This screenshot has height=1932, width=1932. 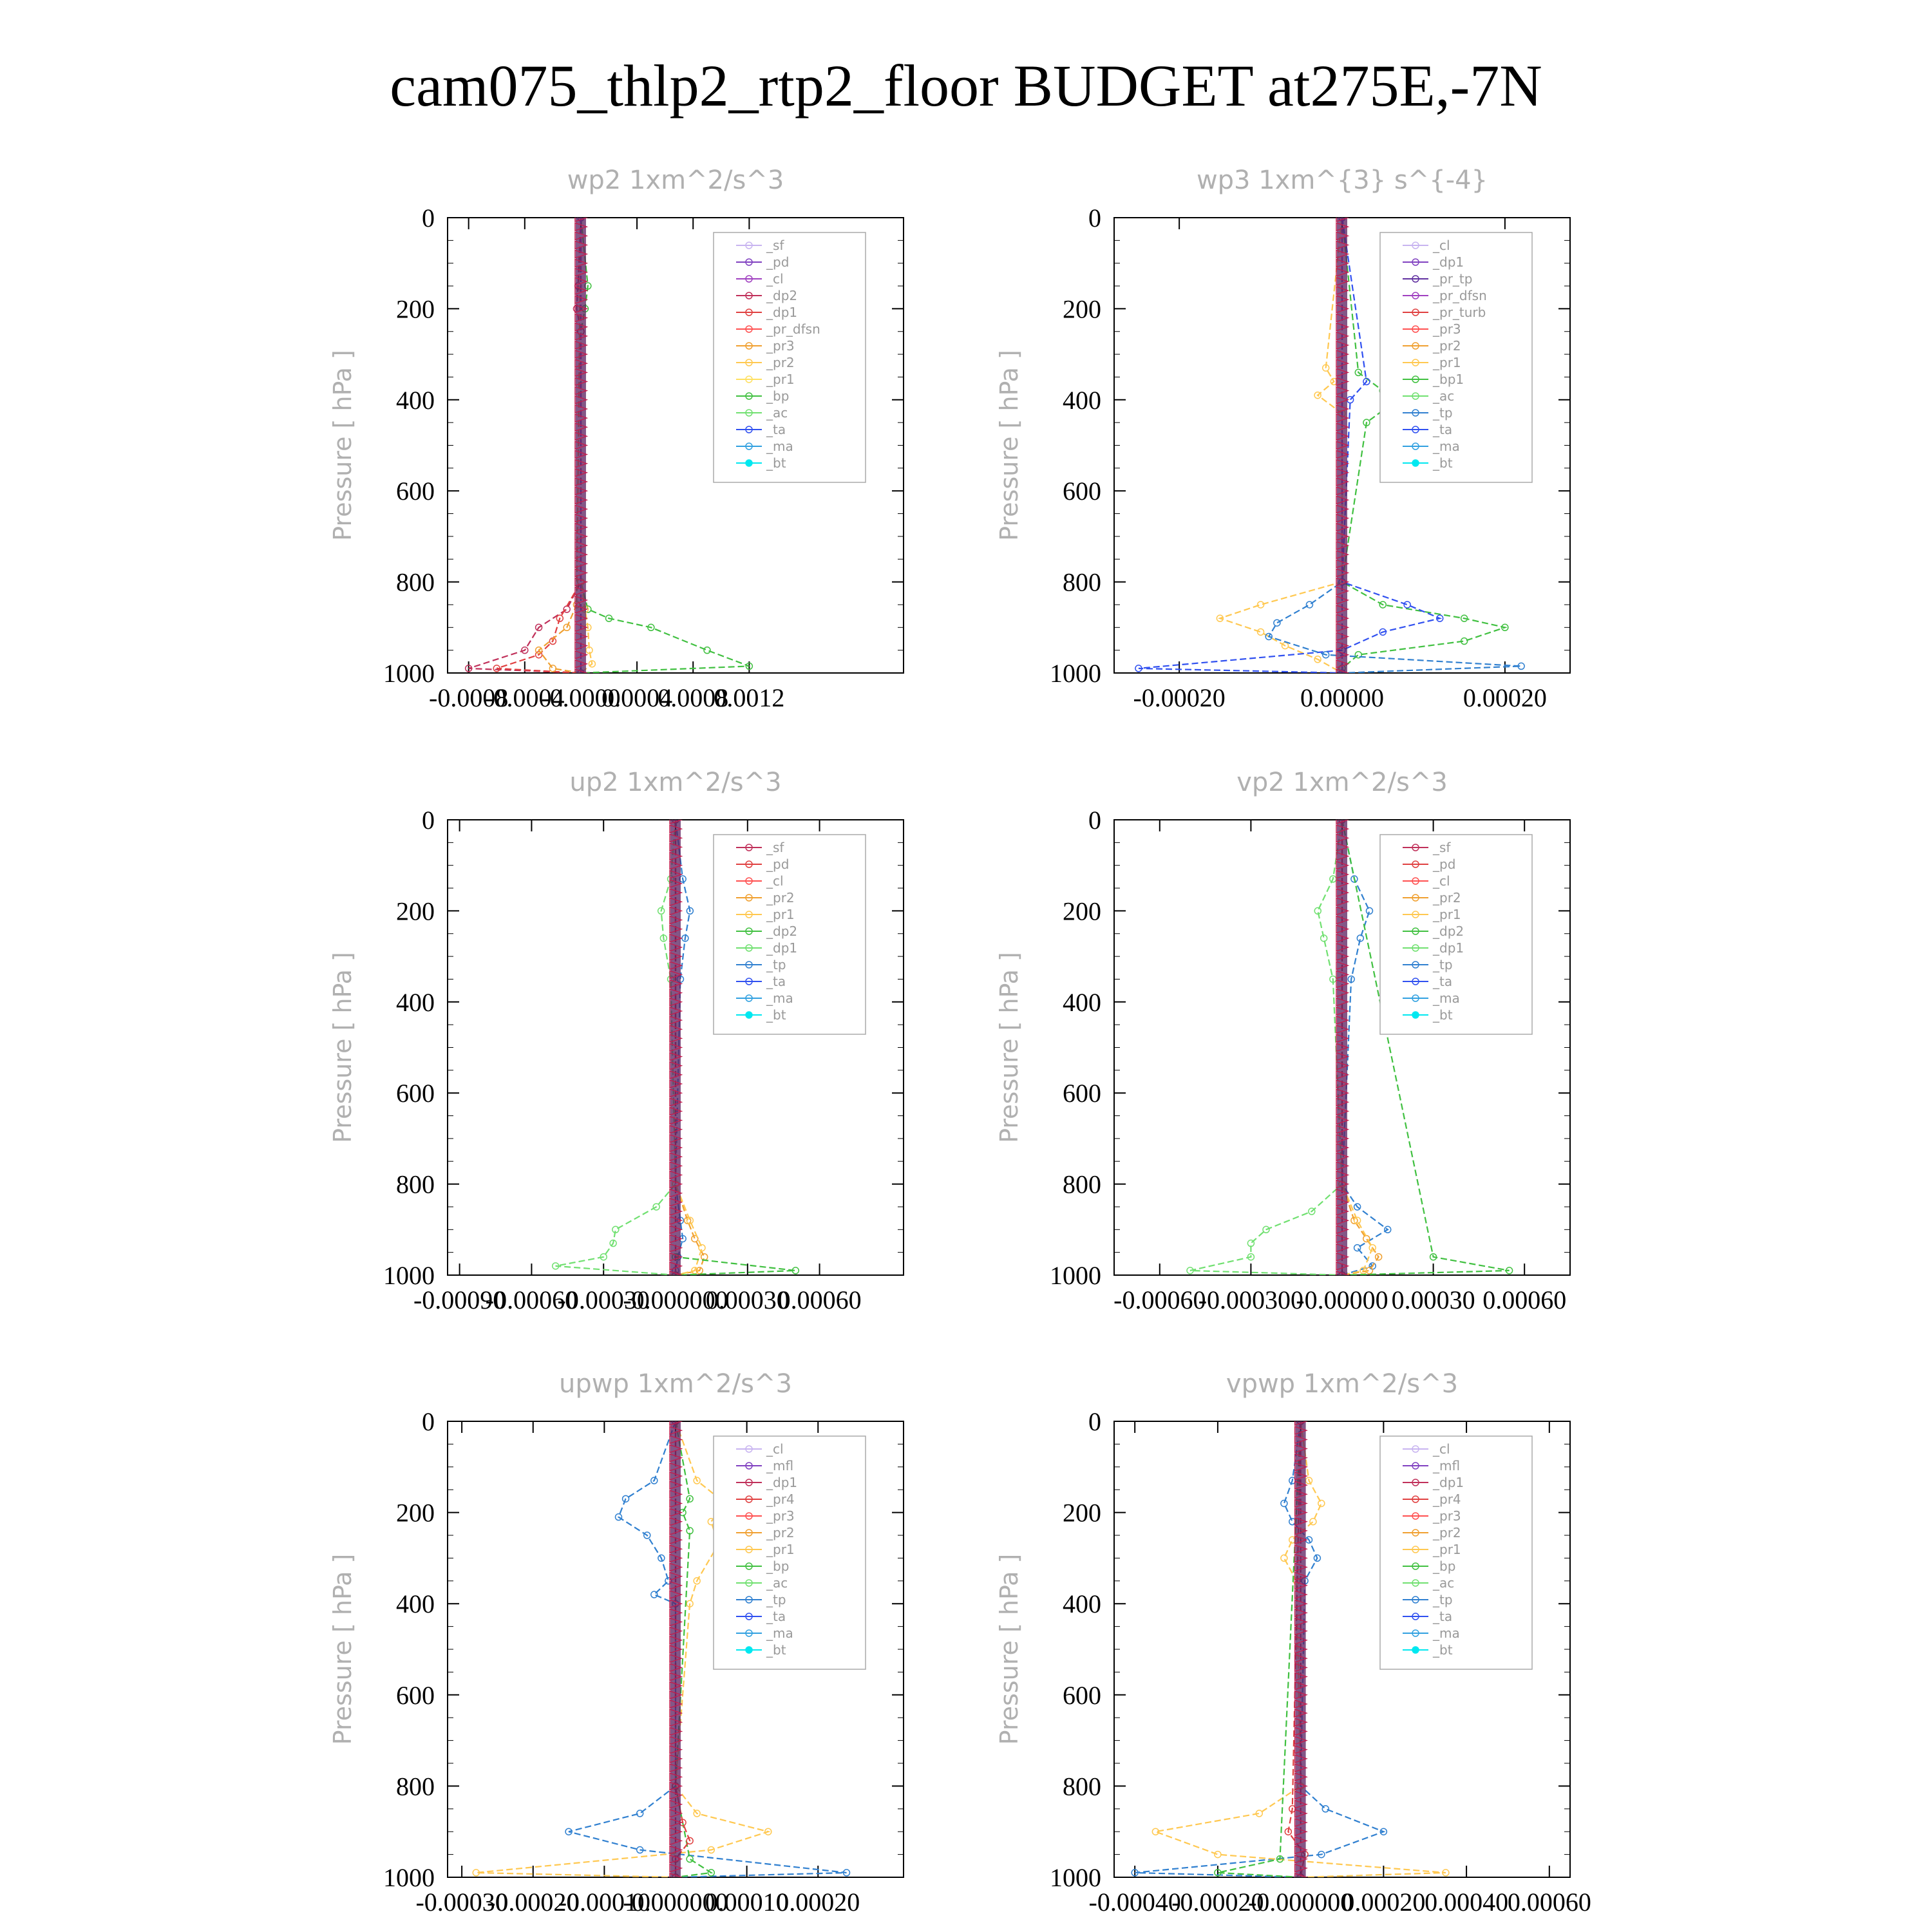 I want to click on y-tick-label: 800, so click(x=415, y=1787).